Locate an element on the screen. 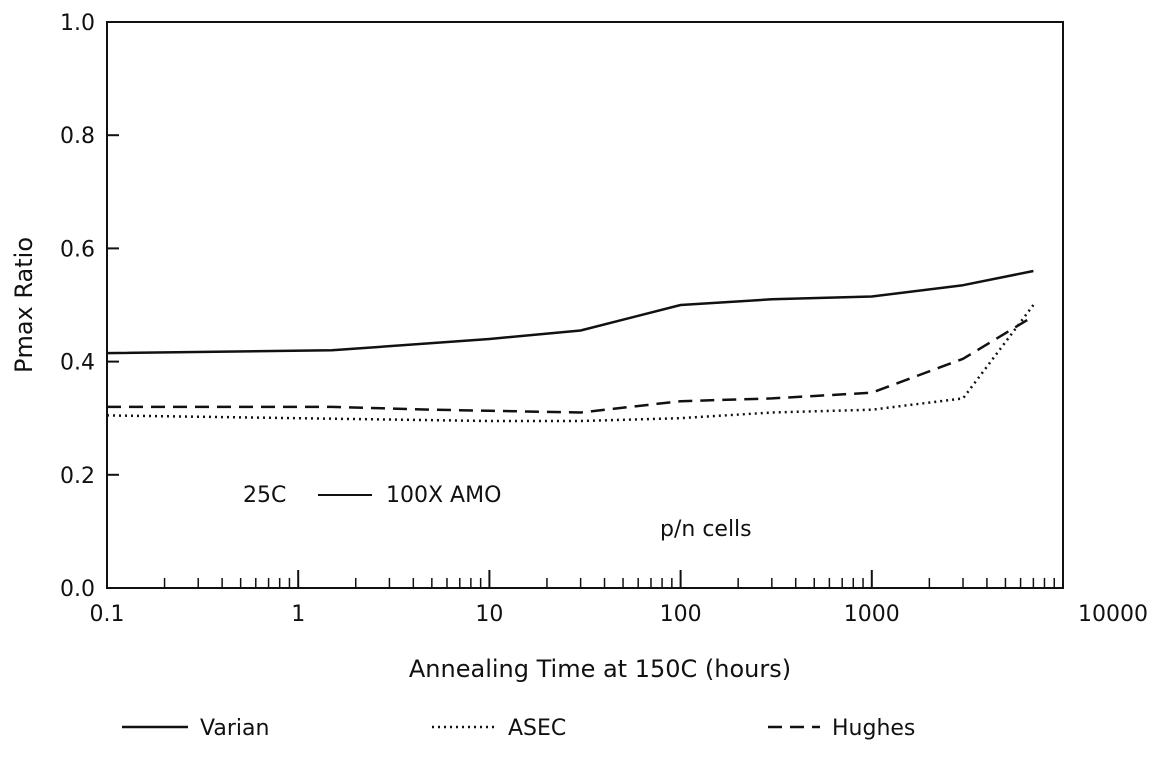 Image resolution: width=1165 pixels, height=765 pixels. legend-label-hughes: Hughes is located at coordinates (873, 728).